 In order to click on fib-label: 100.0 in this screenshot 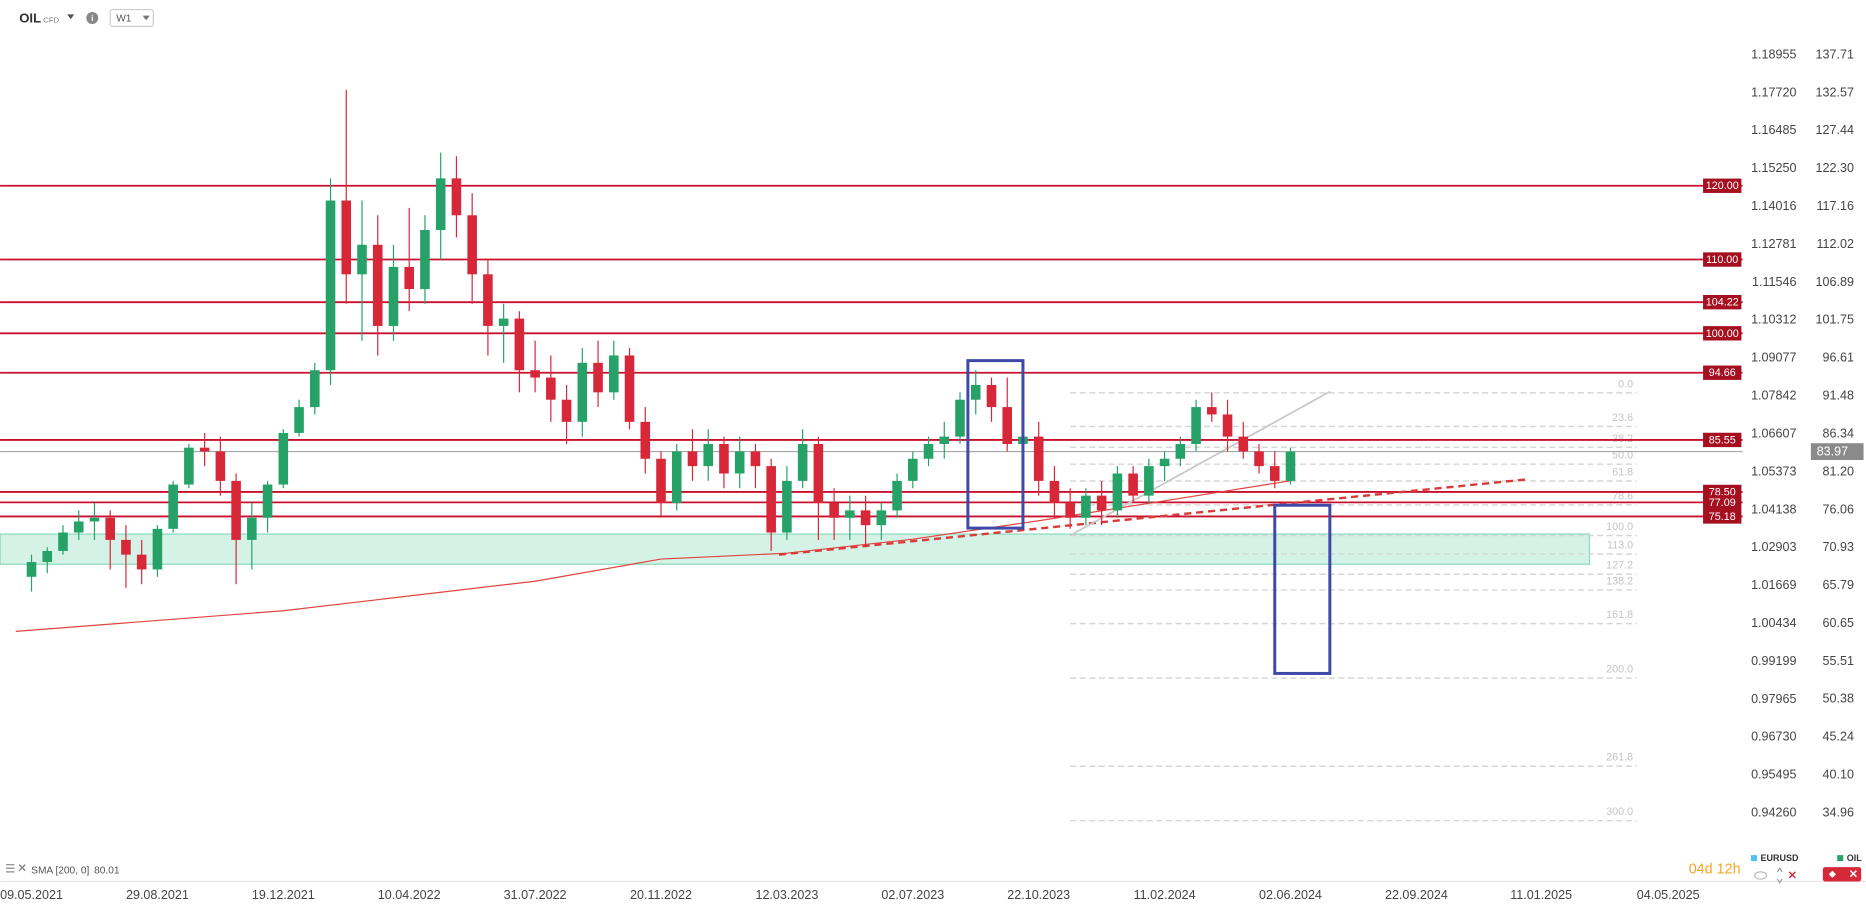, I will do `click(1619, 527)`.